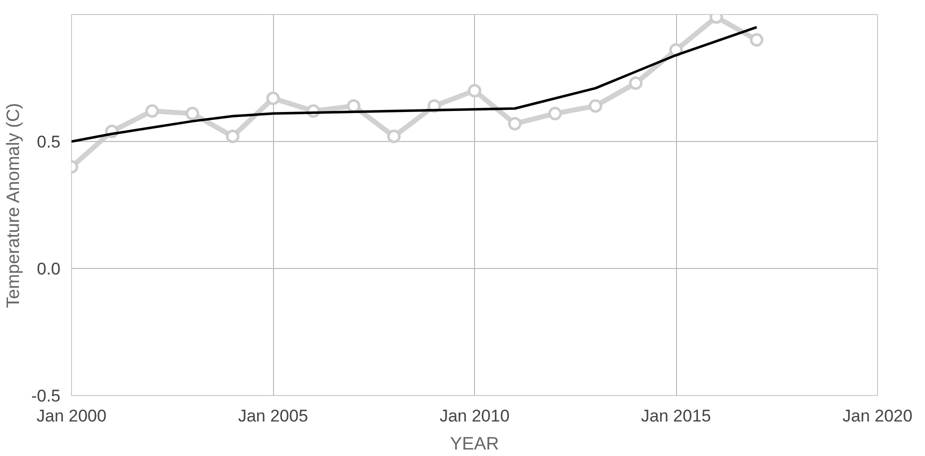 The height and width of the screenshot is (456, 925). I want to click on x-tick-label: Jan 2005, so click(273, 416).